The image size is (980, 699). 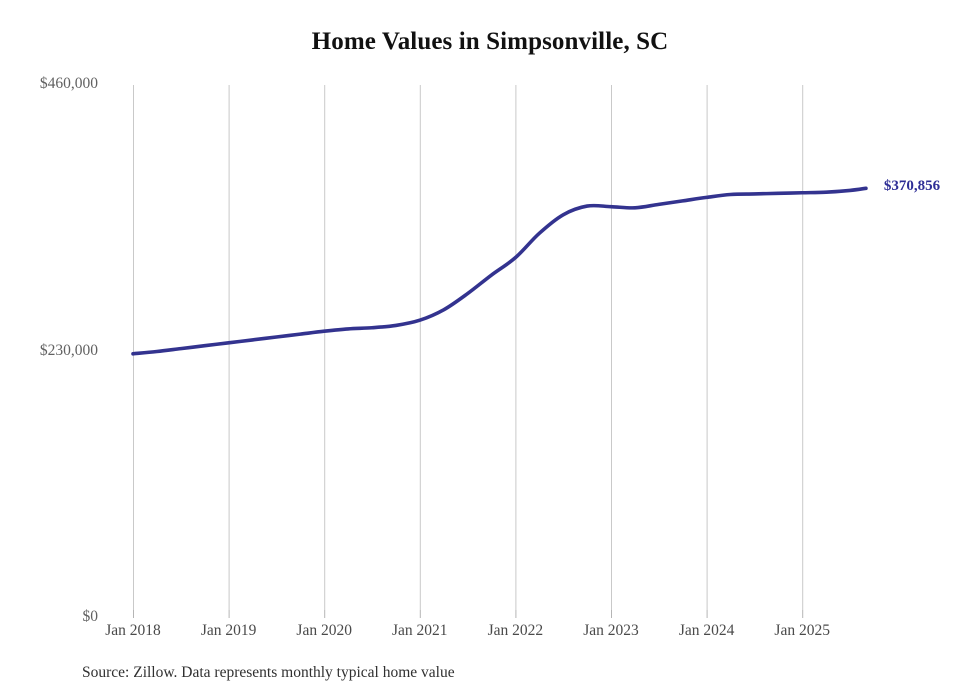 I want to click on x-tick-label-2018-01: Jan 2018, so click(x=133, y=630).